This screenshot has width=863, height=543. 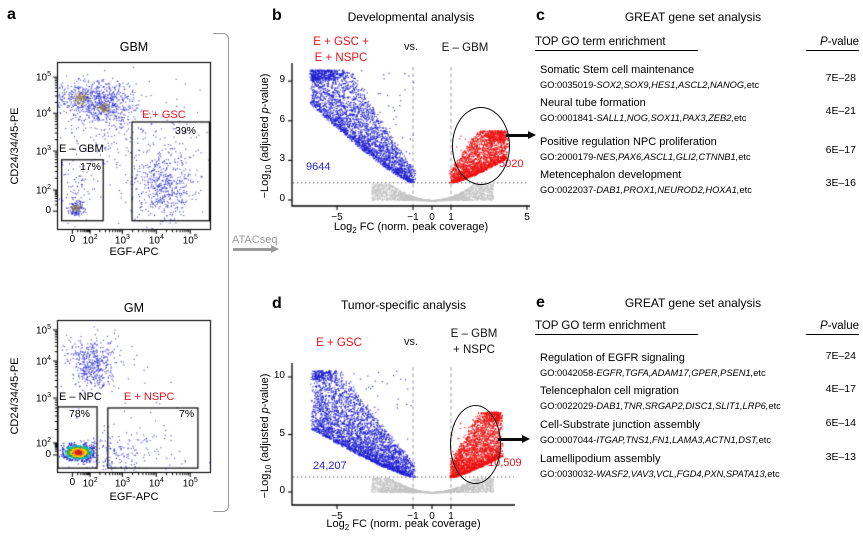 What do you see at coordinates (843, 326) in the screenshot?
I see `pvalue-header-rest: -value` at bounding box center [843, 326].